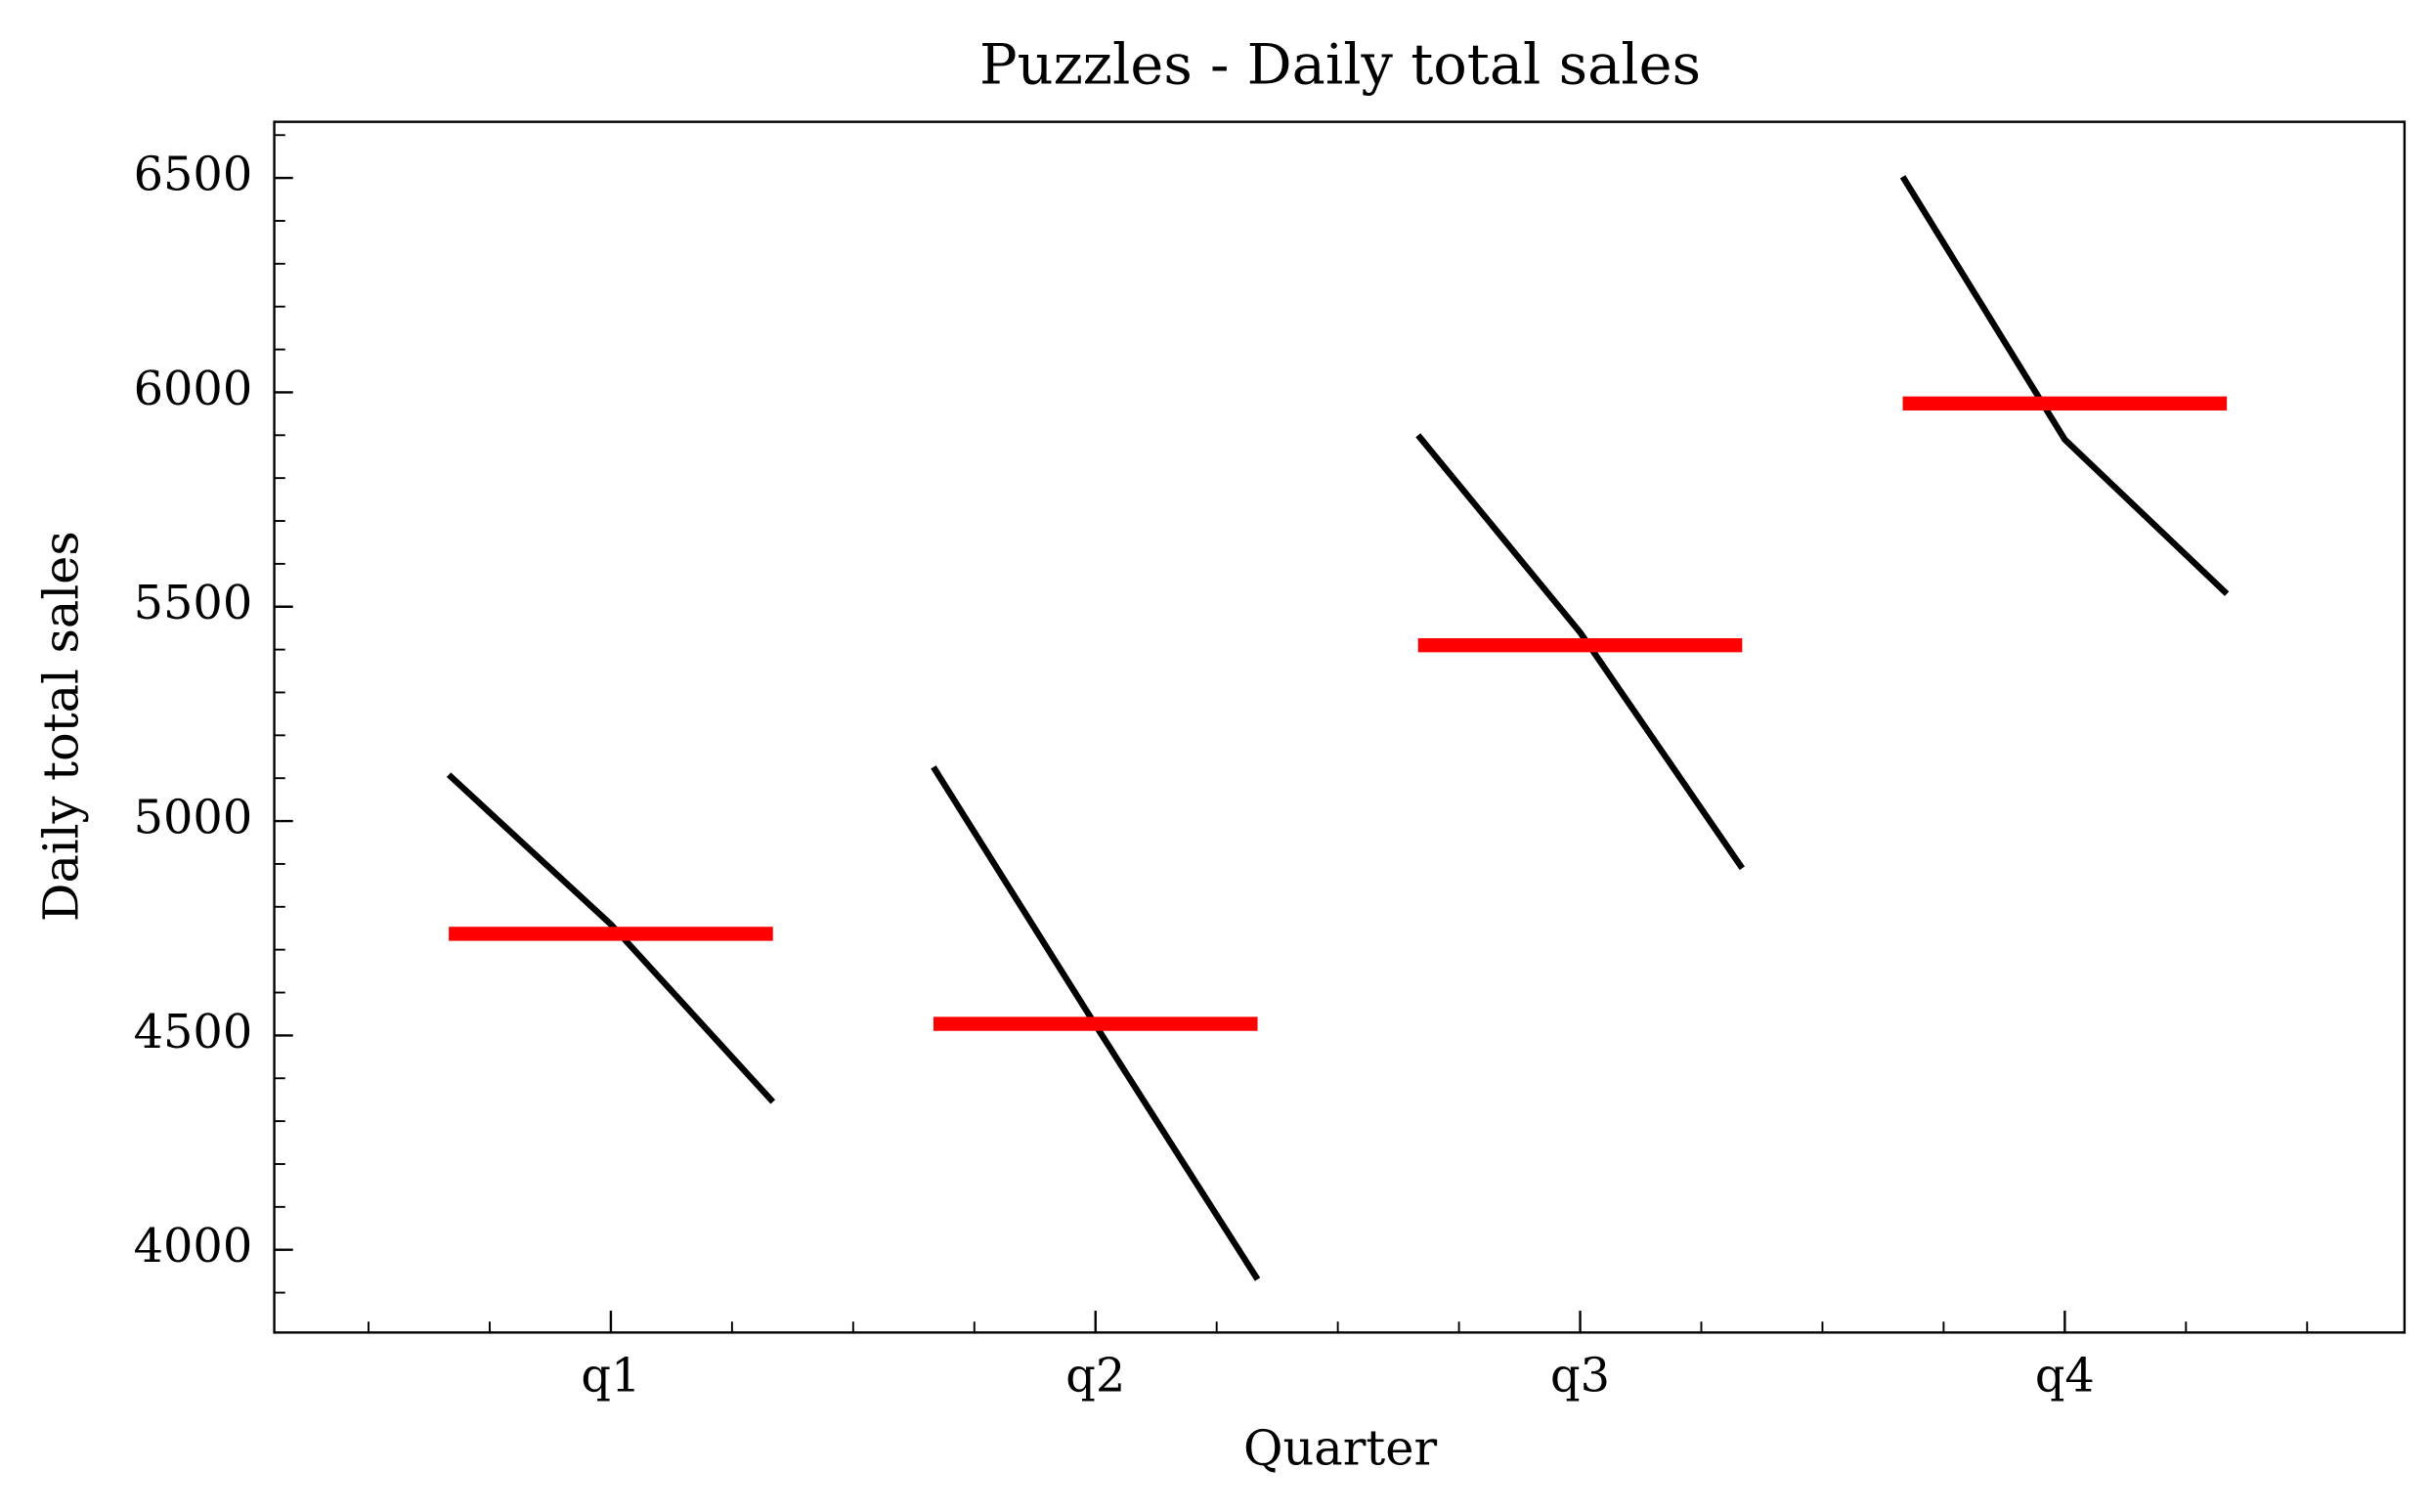  What do you see at coordinates (193, 1247) in the screenshot?
I see `y-tick-label: 4000` at bounding box center [193, 1247].